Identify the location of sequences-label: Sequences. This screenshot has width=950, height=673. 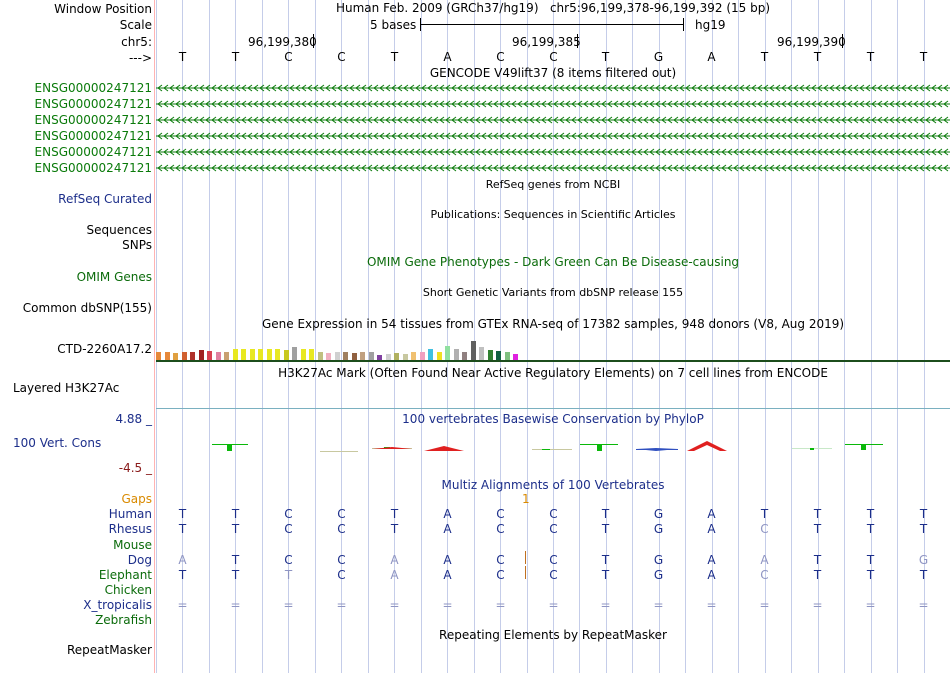
(119, 230).